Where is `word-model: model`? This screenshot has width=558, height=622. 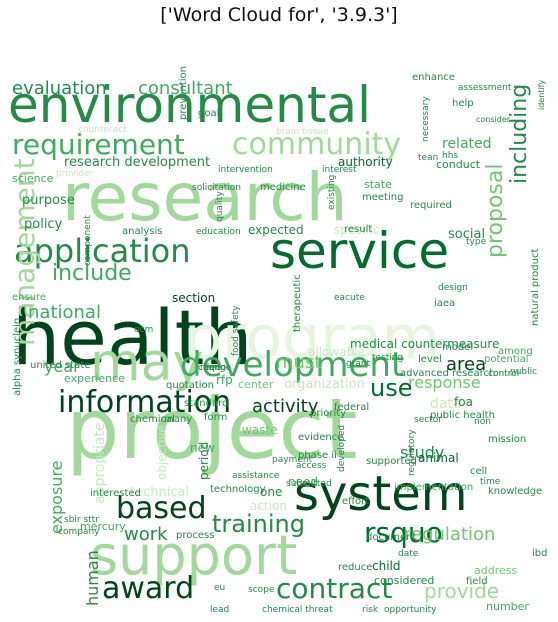 word-model: model is located at coordinates (457, 347).